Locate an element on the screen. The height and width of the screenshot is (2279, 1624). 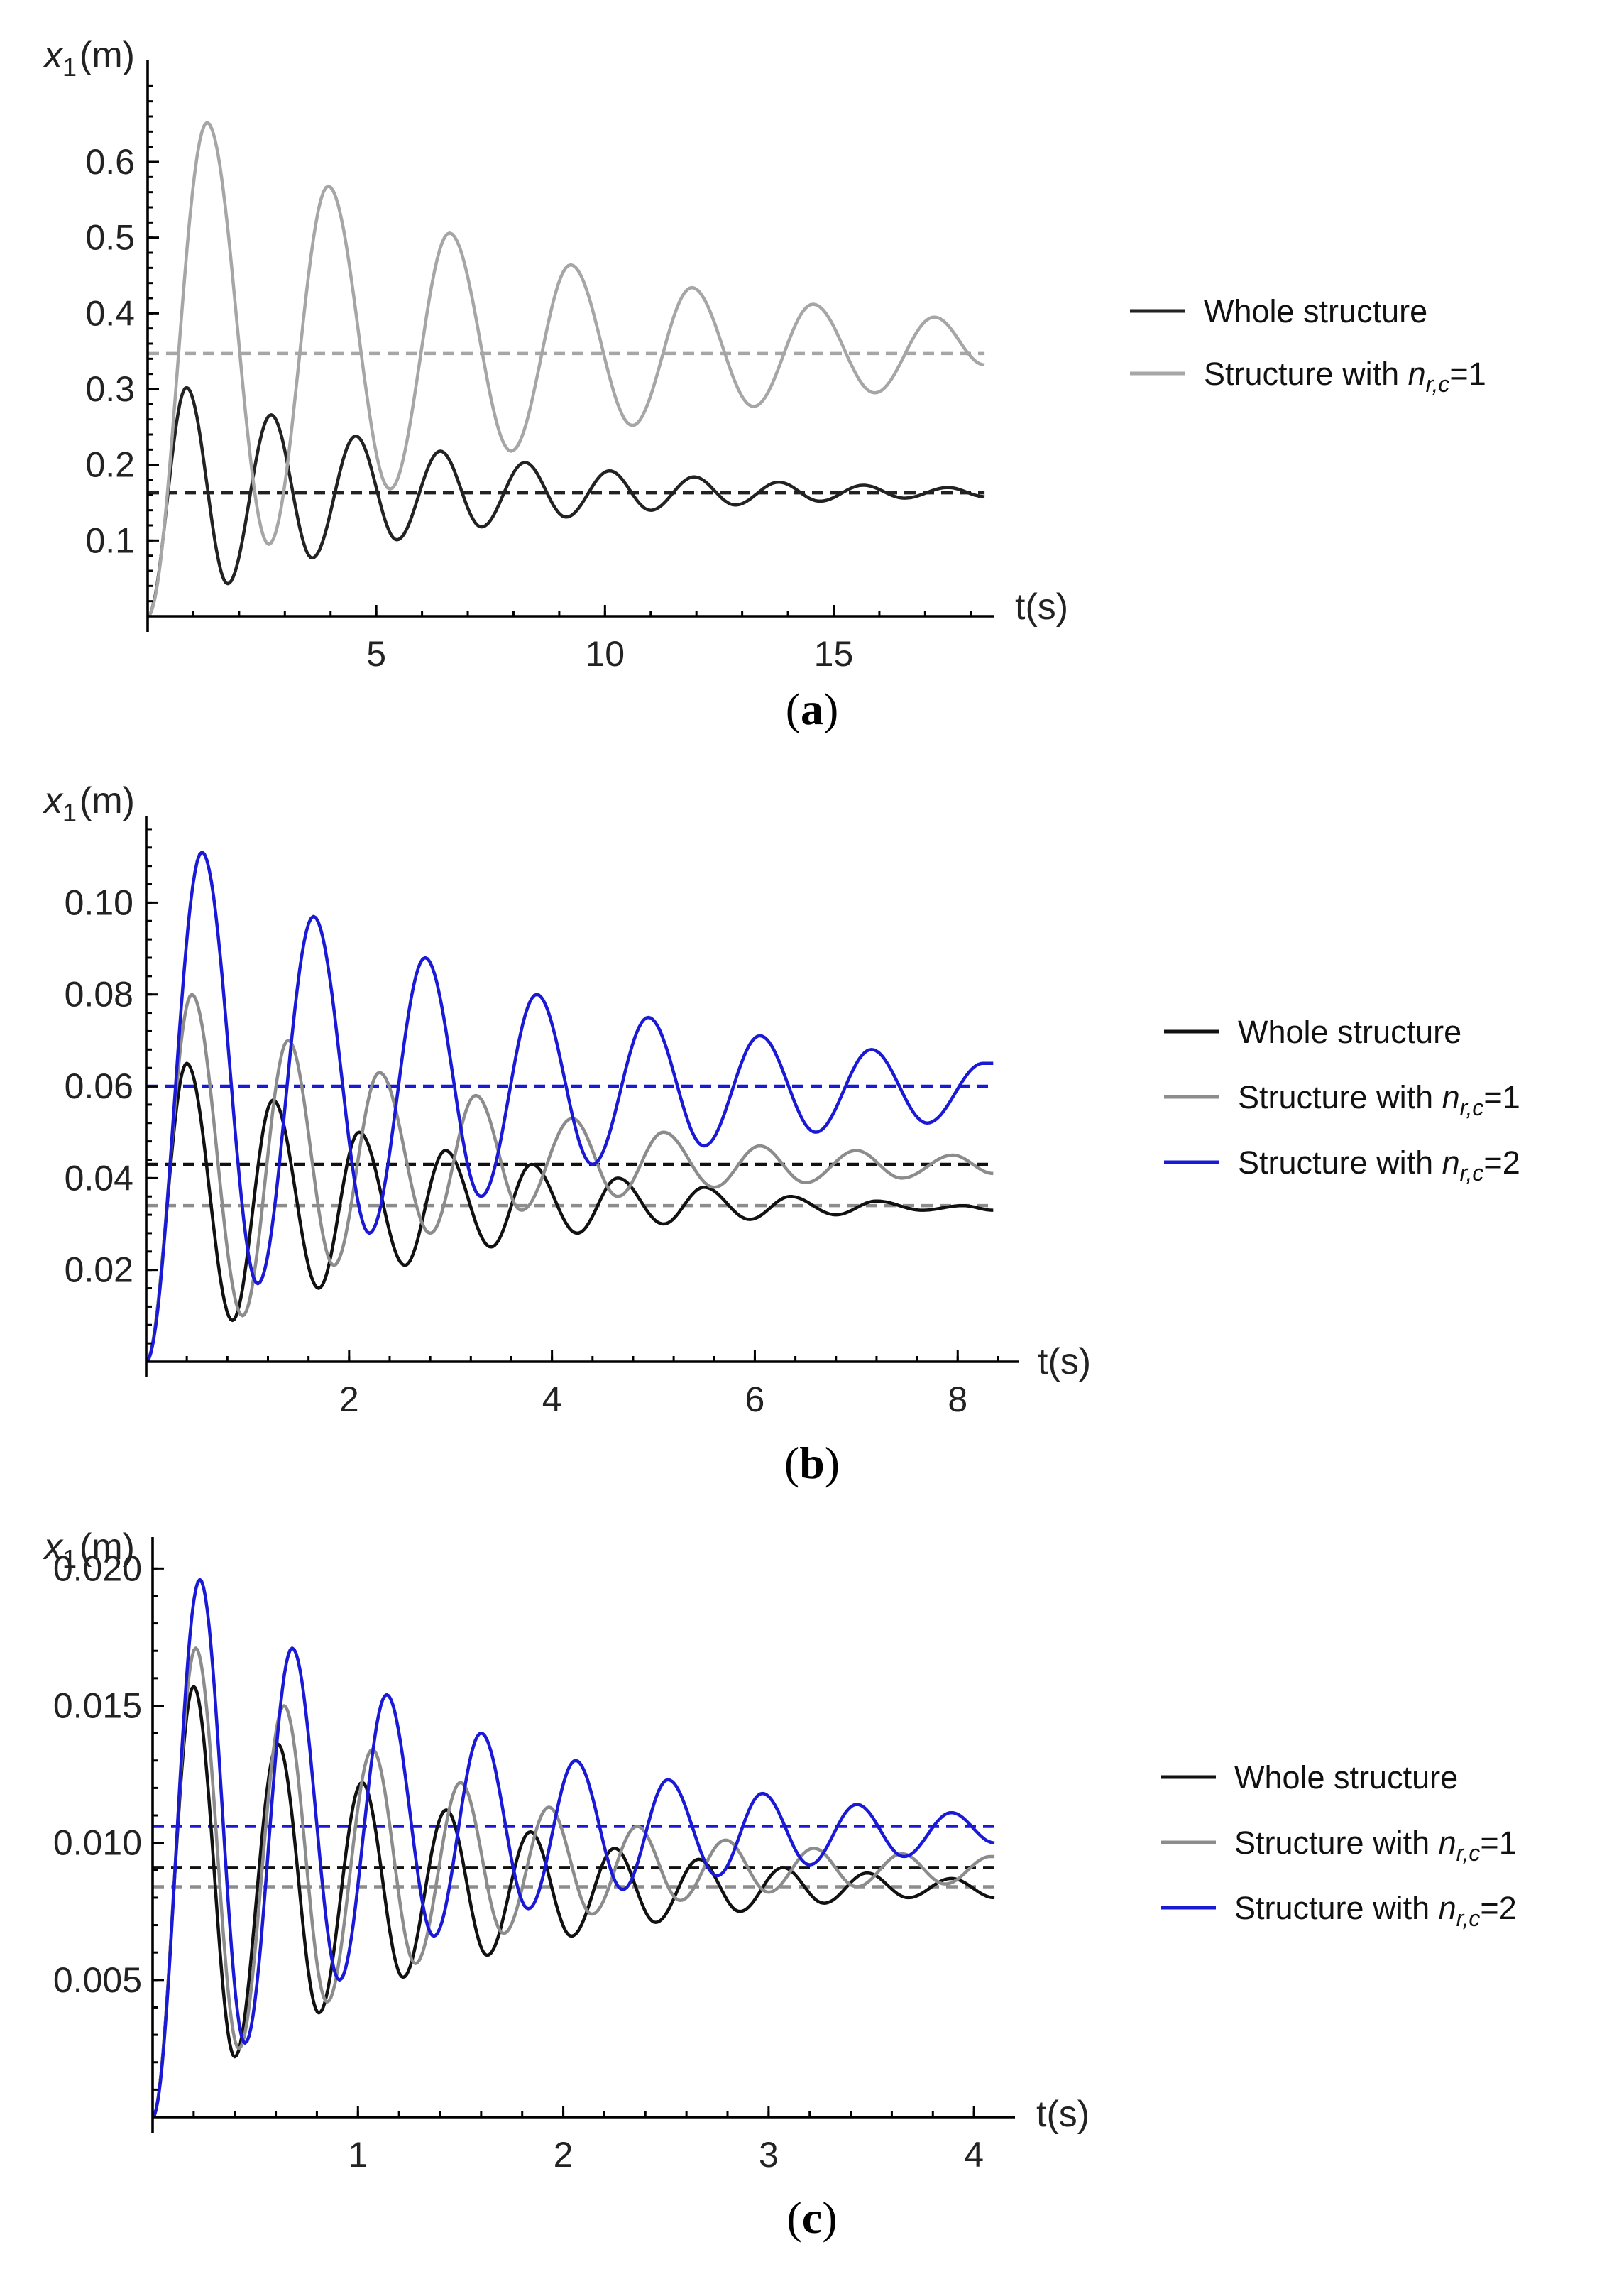
y-tick-label: 0.020 is located at coordinates (97, 1568).